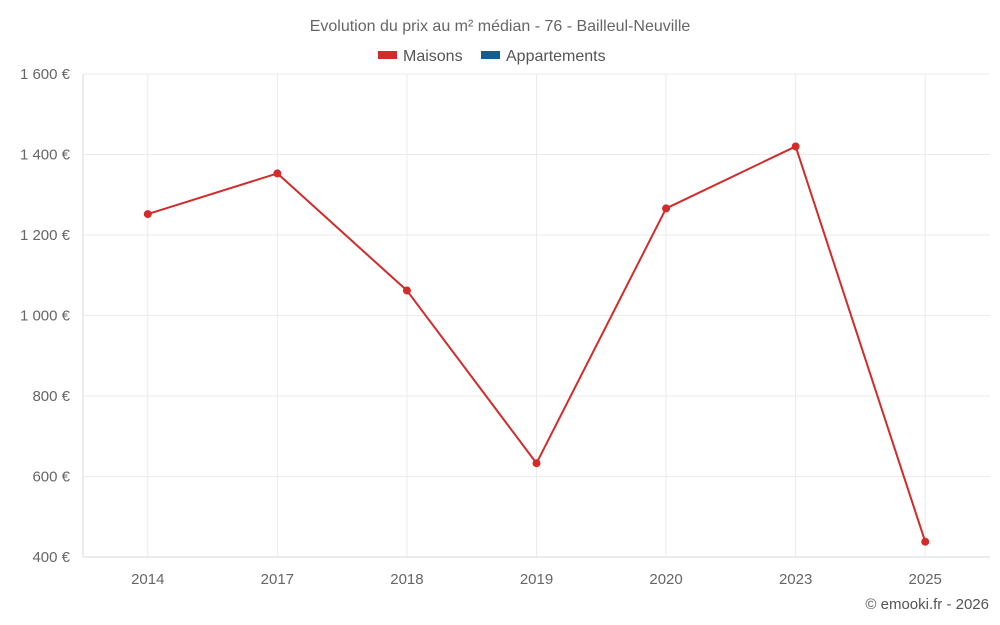 The image size is (1000, 625). Describe the element at coordinates (387, 55) in the screenshot. I see `legend-swatch-maisons` at that location.